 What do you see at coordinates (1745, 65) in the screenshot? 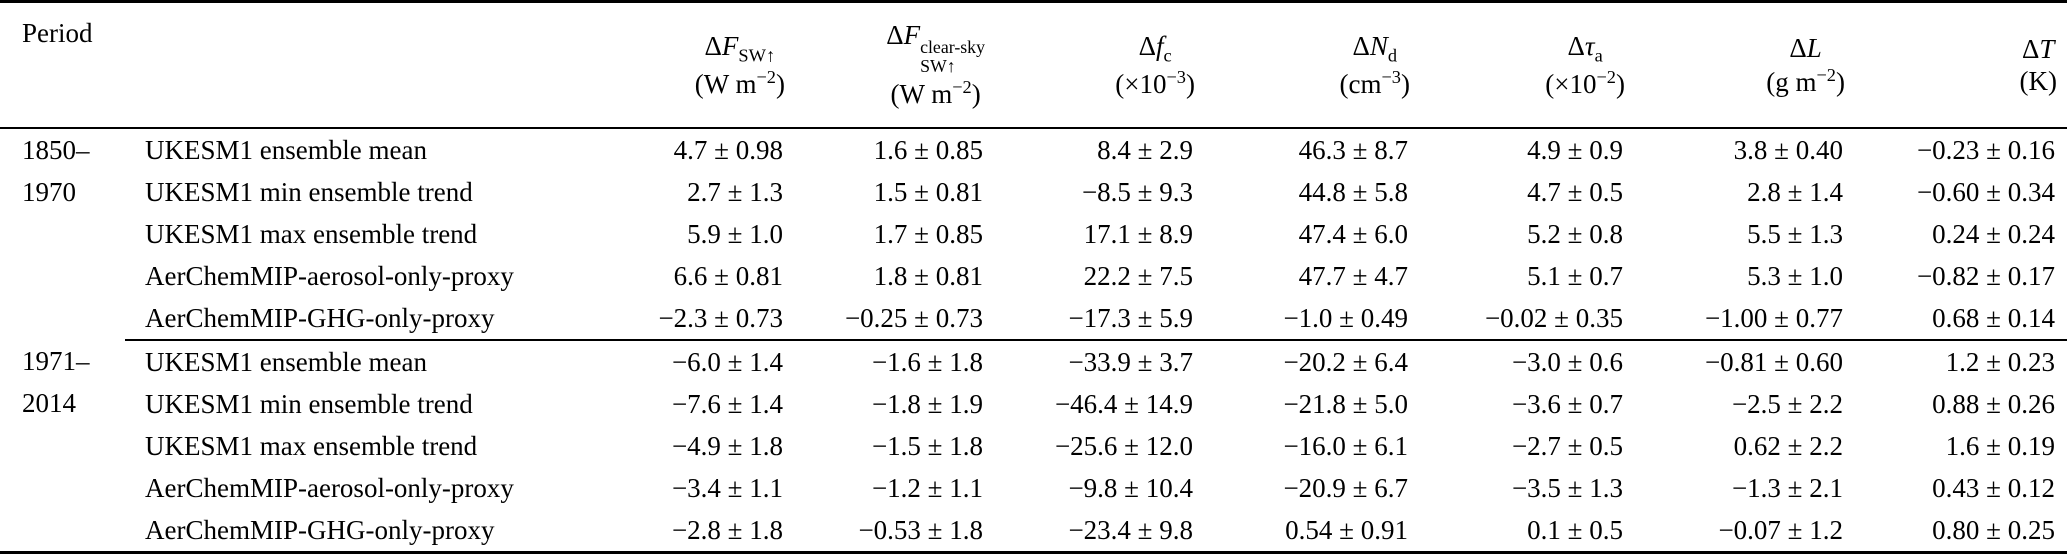
I see `col-header-dl: ΔL (g m−2)` at bounding box center [1745, 65].